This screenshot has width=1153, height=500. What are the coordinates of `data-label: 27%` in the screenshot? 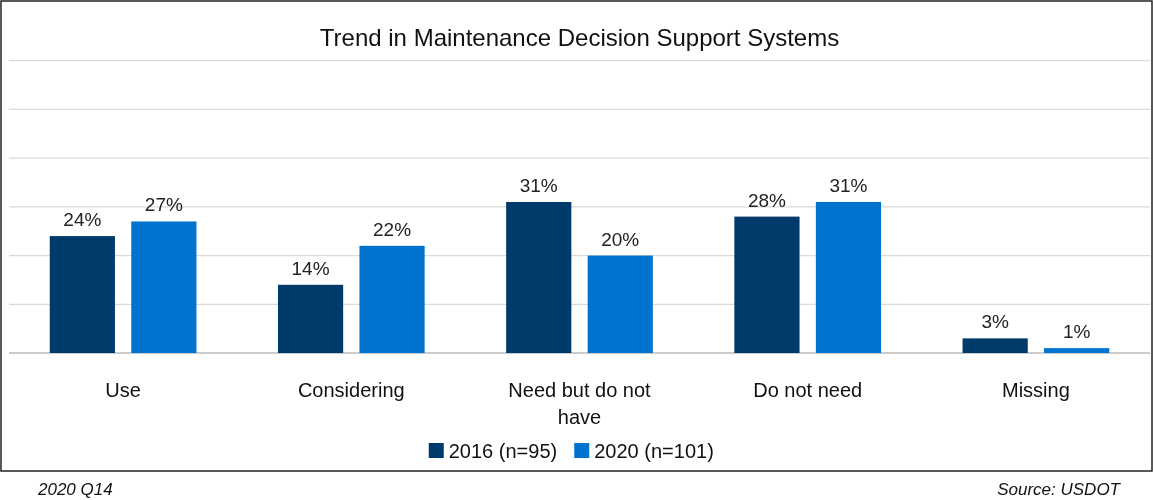 It's located at (163, 205).